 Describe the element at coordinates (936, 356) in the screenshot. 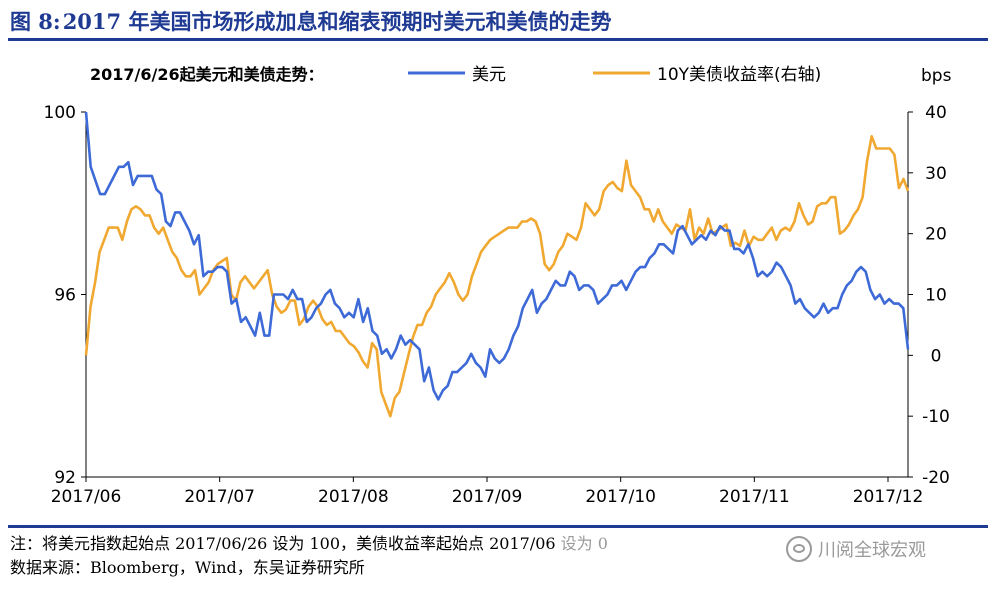

I see `right-tick-label: 0` at that location.